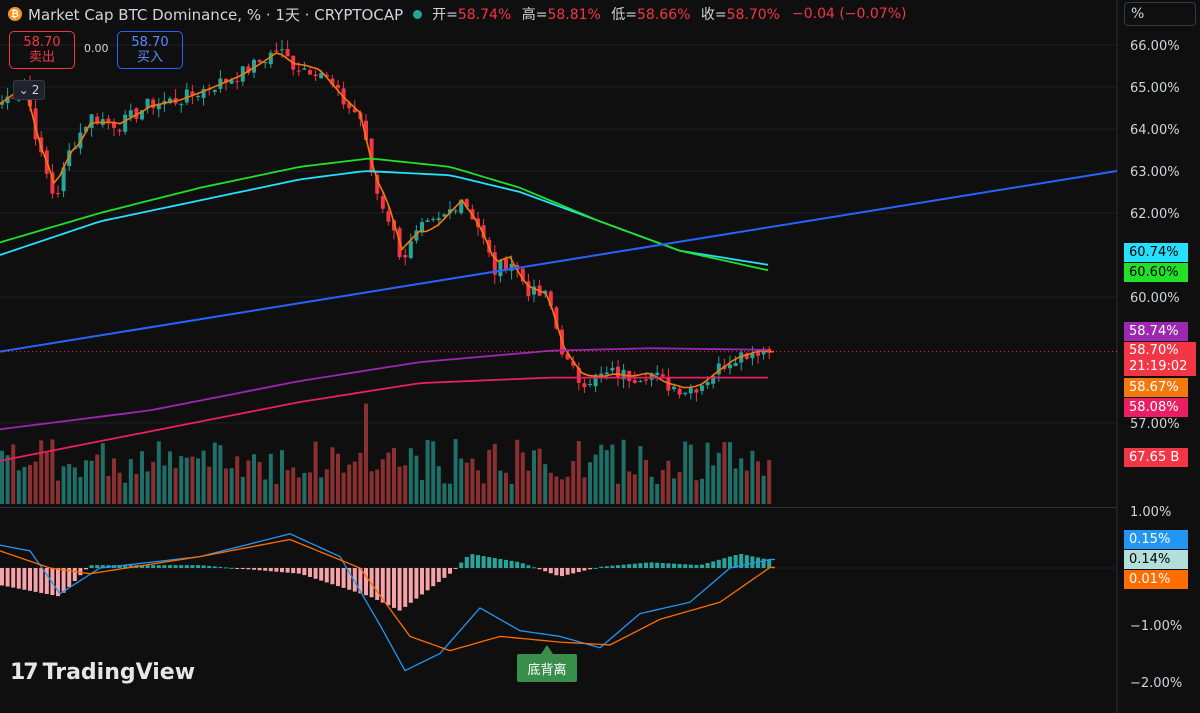  What do you see at coordinates (1156, 457) in the screenshot?
I see `volume-tag: 67.65 B` at bounding box center [1156, 457].